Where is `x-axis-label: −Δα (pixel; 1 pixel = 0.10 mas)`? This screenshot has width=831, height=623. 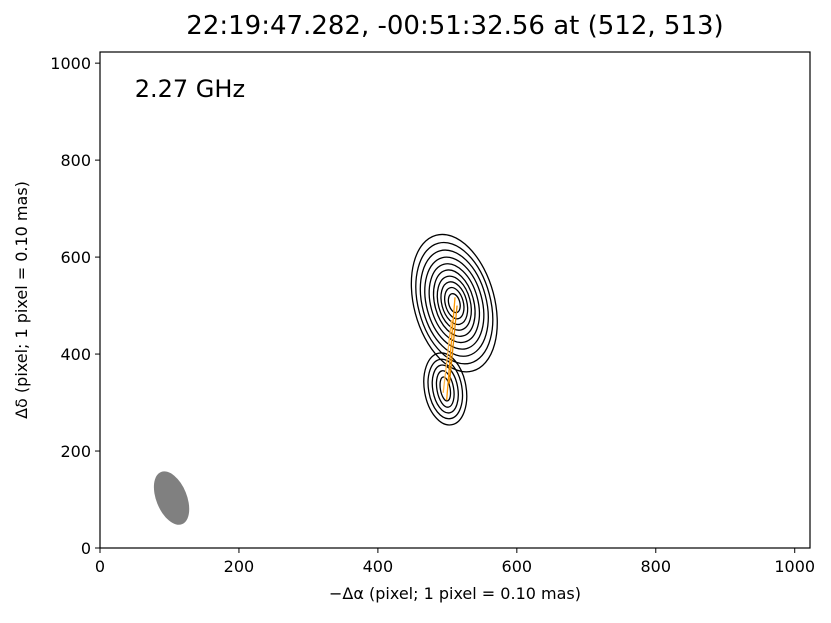 x-axis-label: −Δα (pixel; 1 pixel = 0.10 mas) is located at coordinates (455, 593).